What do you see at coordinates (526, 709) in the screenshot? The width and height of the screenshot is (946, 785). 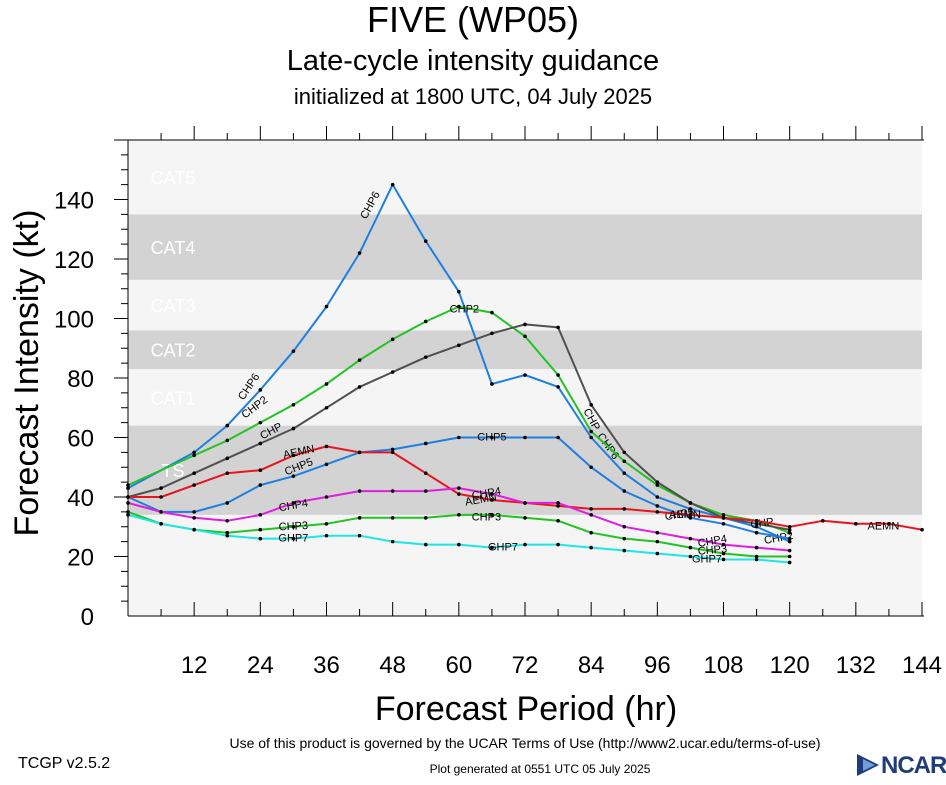 I see `x-axis-label: Forecast Period (hr)` at bounding box center [526, 709].